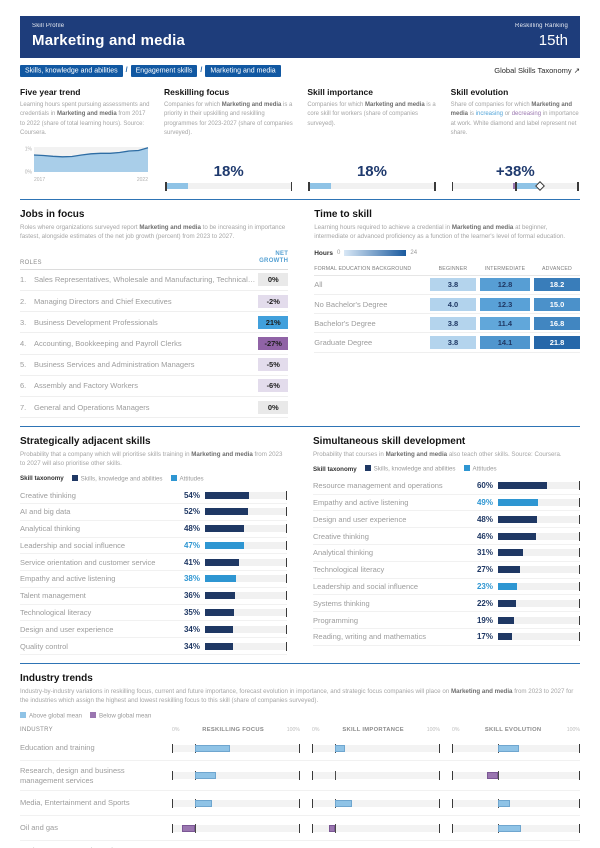 This screenshot has width=600, height=848. Describe the element at coordinates (191, 579) in the screenshot. I see `skill-percentage: 38%` at that location.